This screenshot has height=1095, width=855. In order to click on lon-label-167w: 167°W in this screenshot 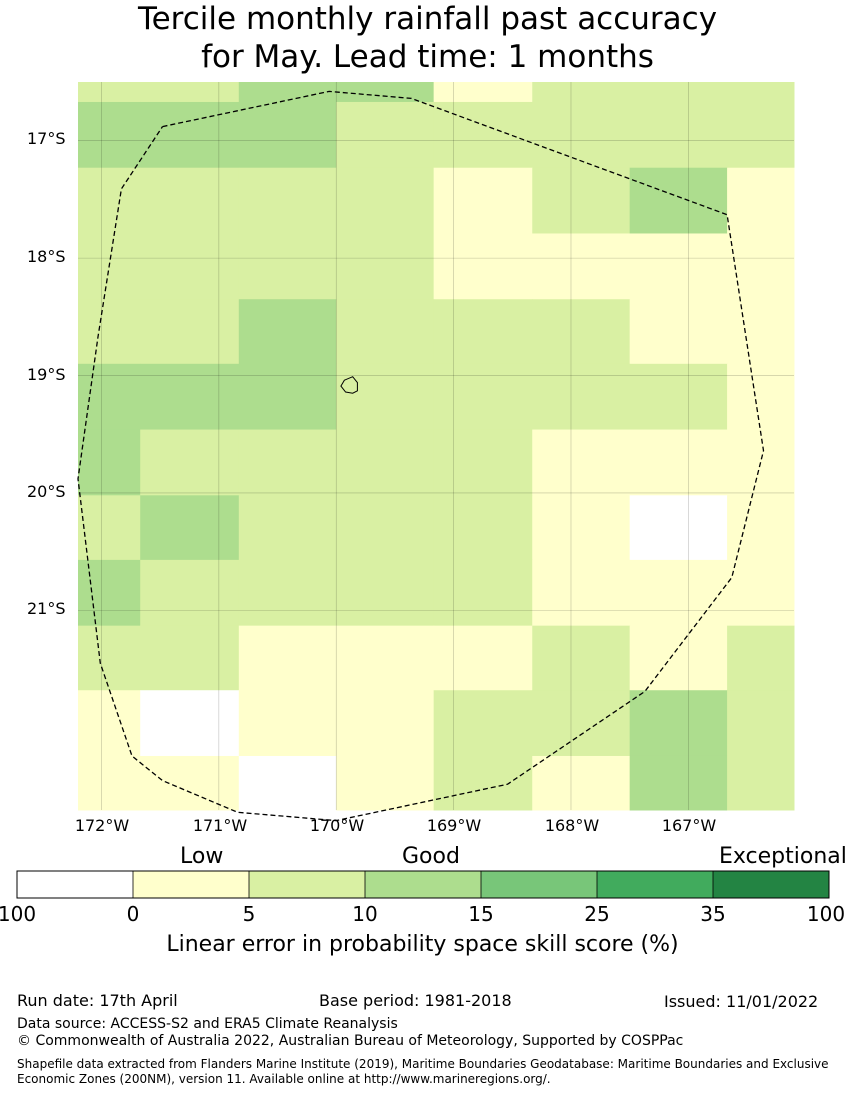, I will do `click(689, 825)`.